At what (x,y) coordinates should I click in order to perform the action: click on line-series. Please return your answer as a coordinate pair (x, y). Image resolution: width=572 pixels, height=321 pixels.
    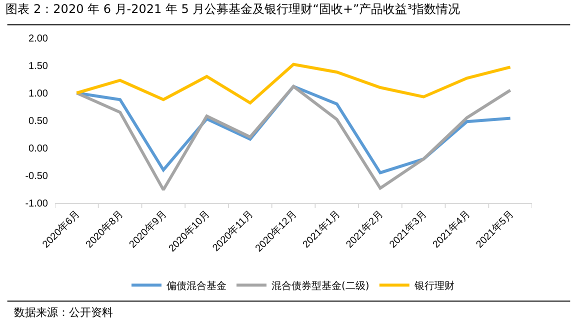
    Looking at the image, I should click on (293, 83).